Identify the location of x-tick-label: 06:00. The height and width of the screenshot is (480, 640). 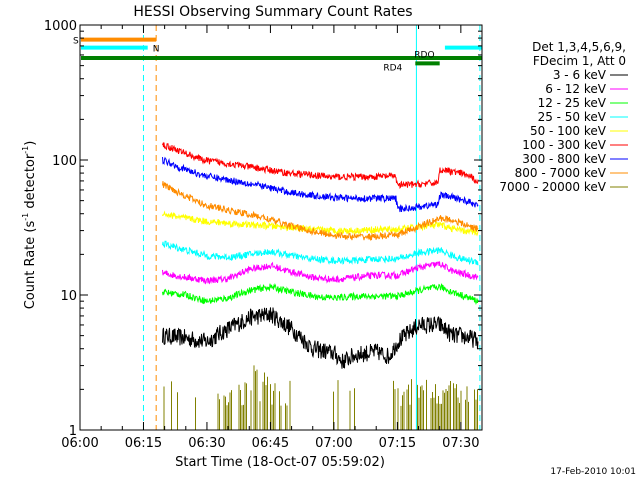
(79, 443).